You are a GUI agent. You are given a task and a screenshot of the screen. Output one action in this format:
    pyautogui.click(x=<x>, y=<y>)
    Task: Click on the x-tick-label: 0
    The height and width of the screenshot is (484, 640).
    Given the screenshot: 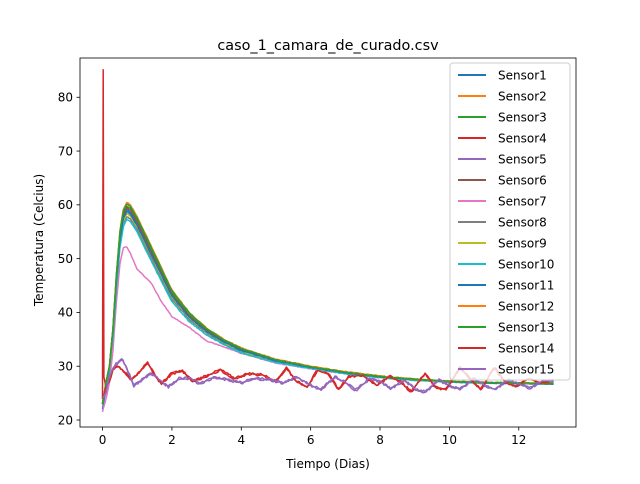 What is the action you would take?
    pyautogui.click(x=103, y=440)
    